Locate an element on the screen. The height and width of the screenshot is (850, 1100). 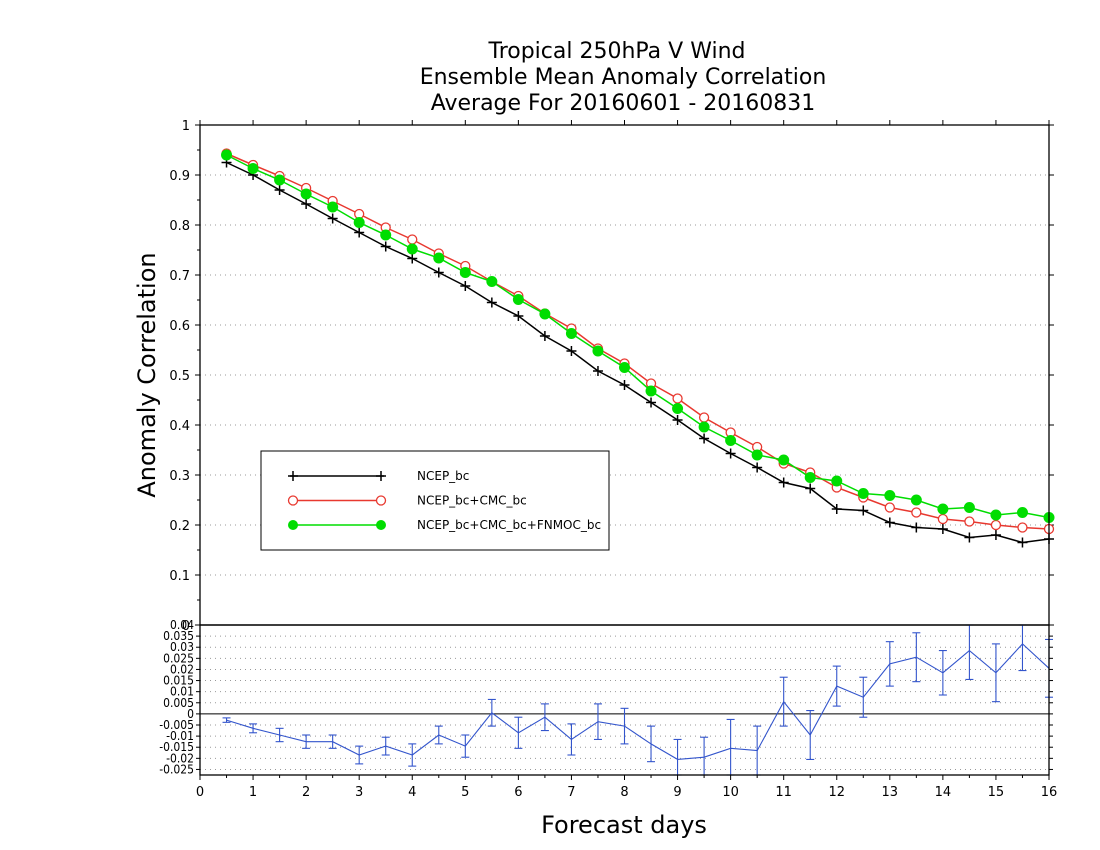
difference-grid is located at coordinates (624, 697).